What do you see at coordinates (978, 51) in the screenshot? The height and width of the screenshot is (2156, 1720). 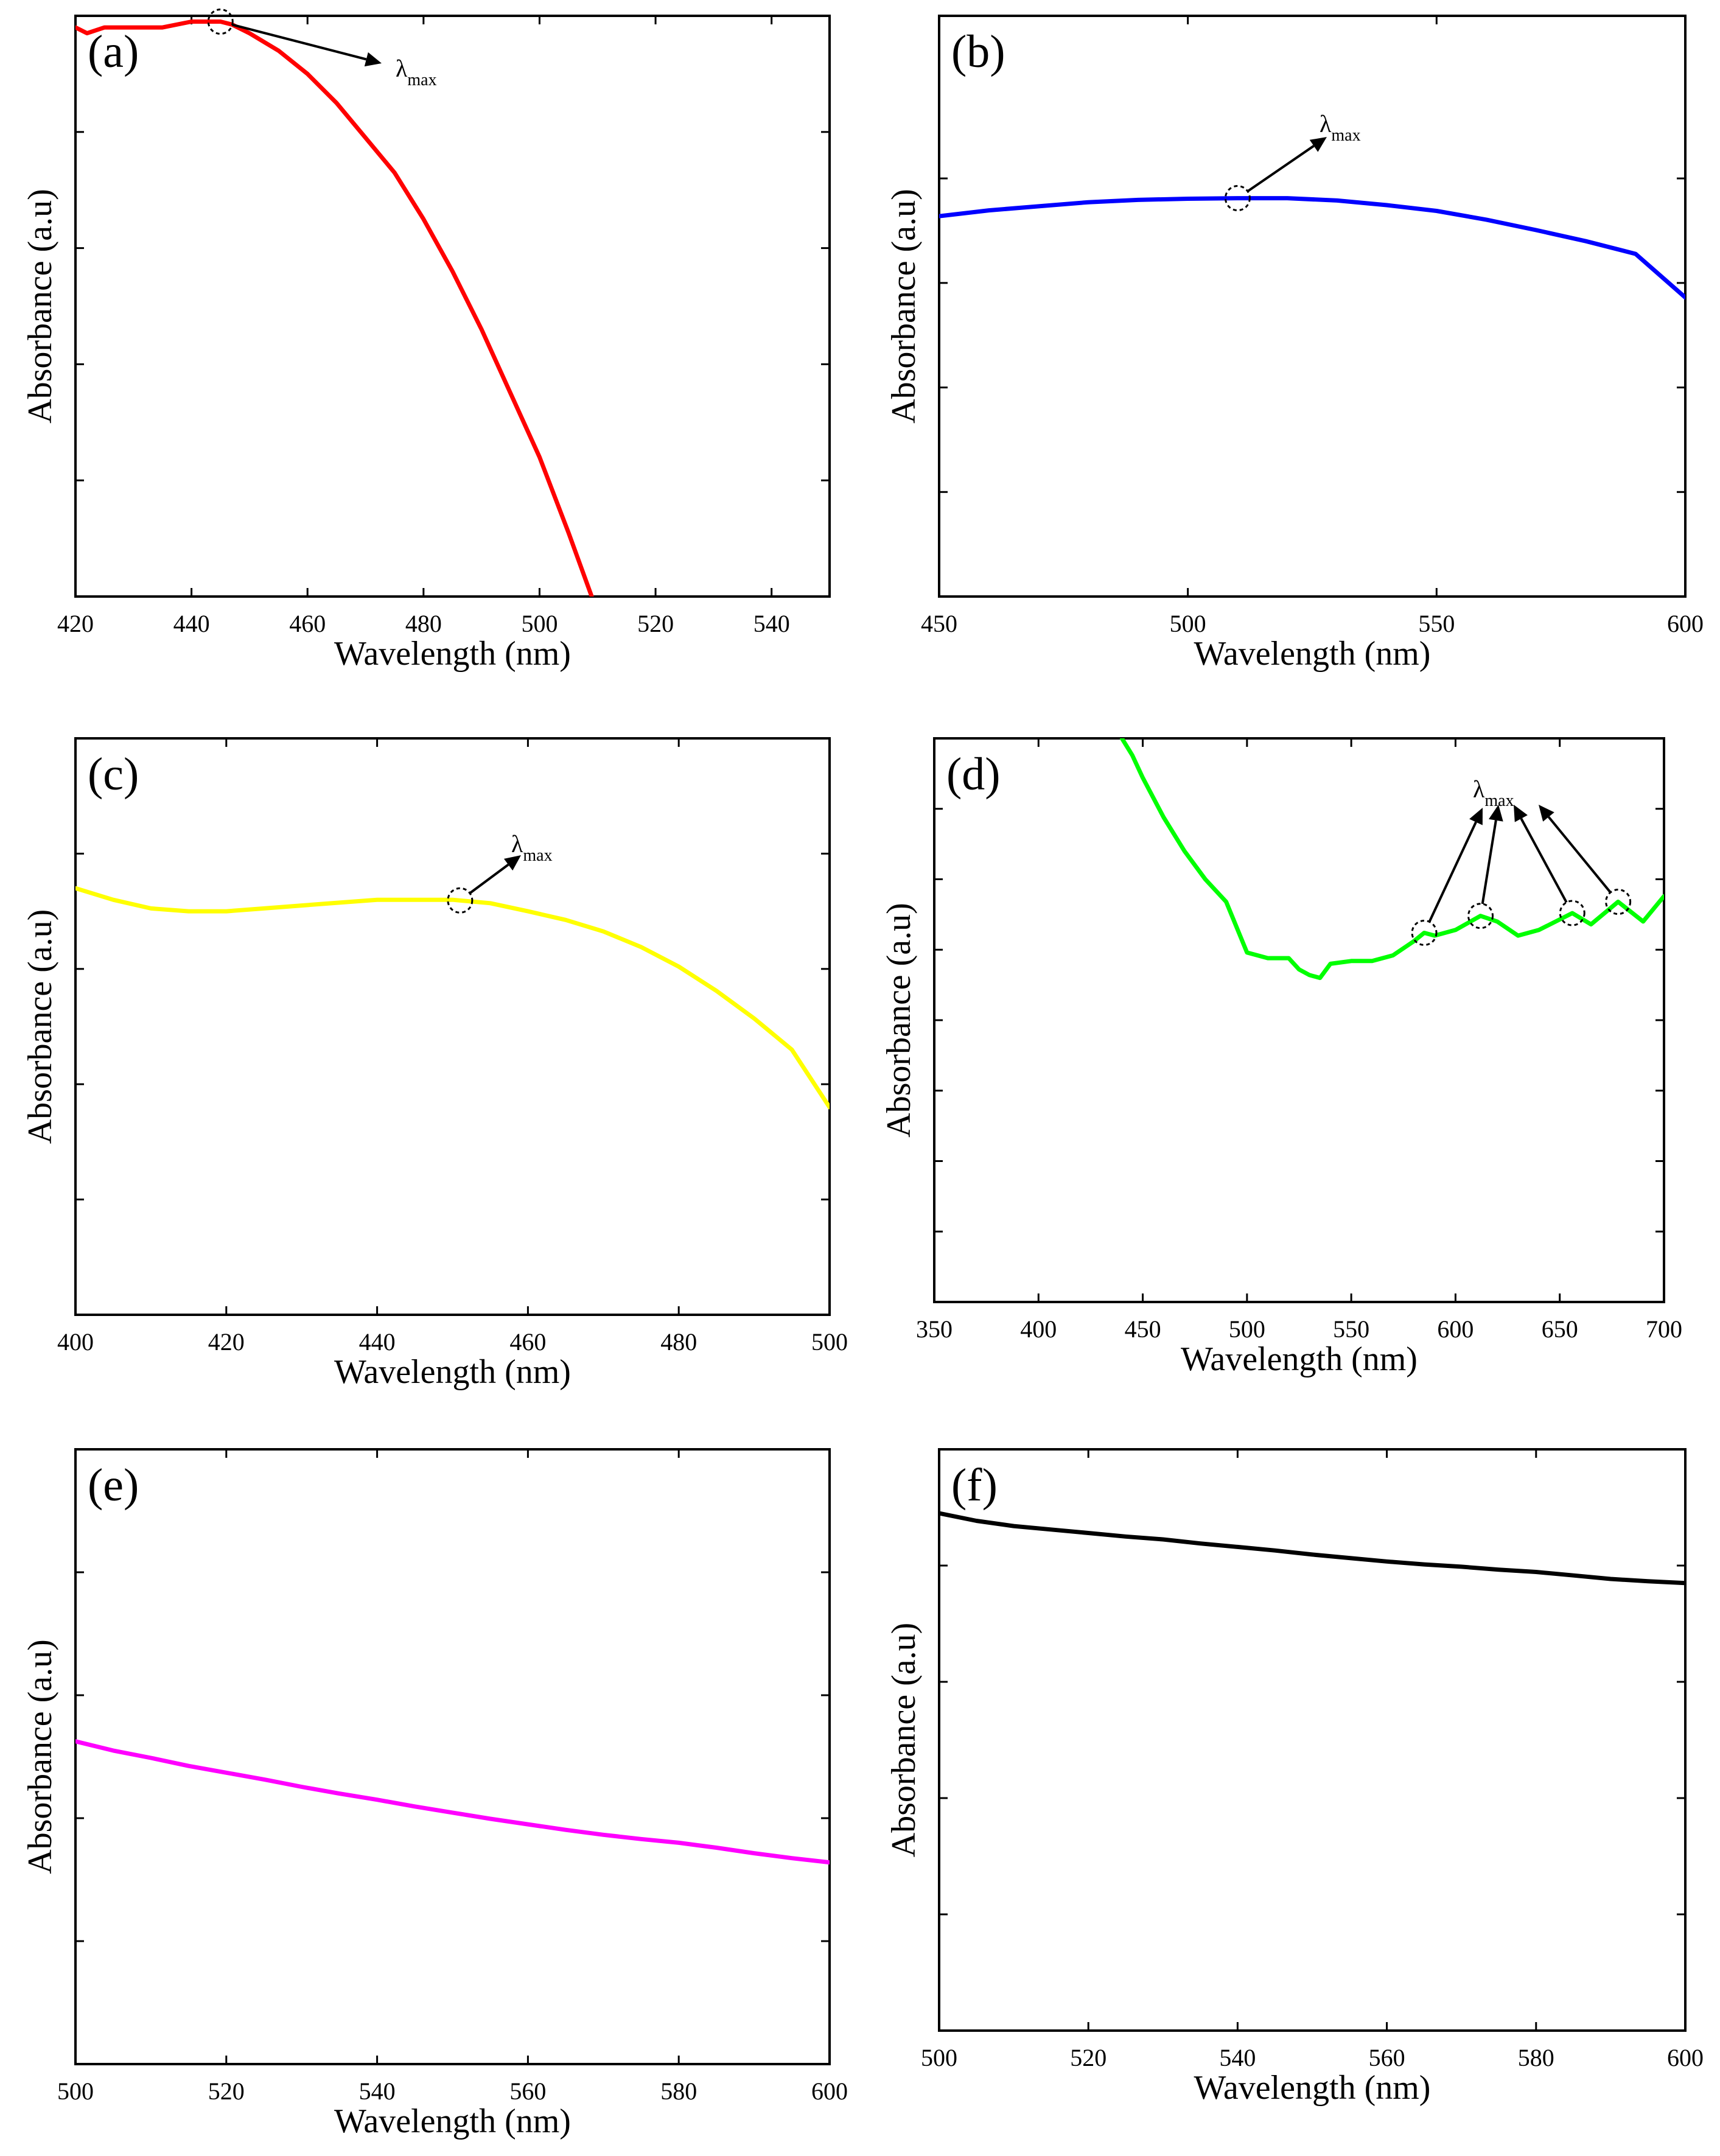 I see `panel-letter: (b)` at bounding box center [978, 51].